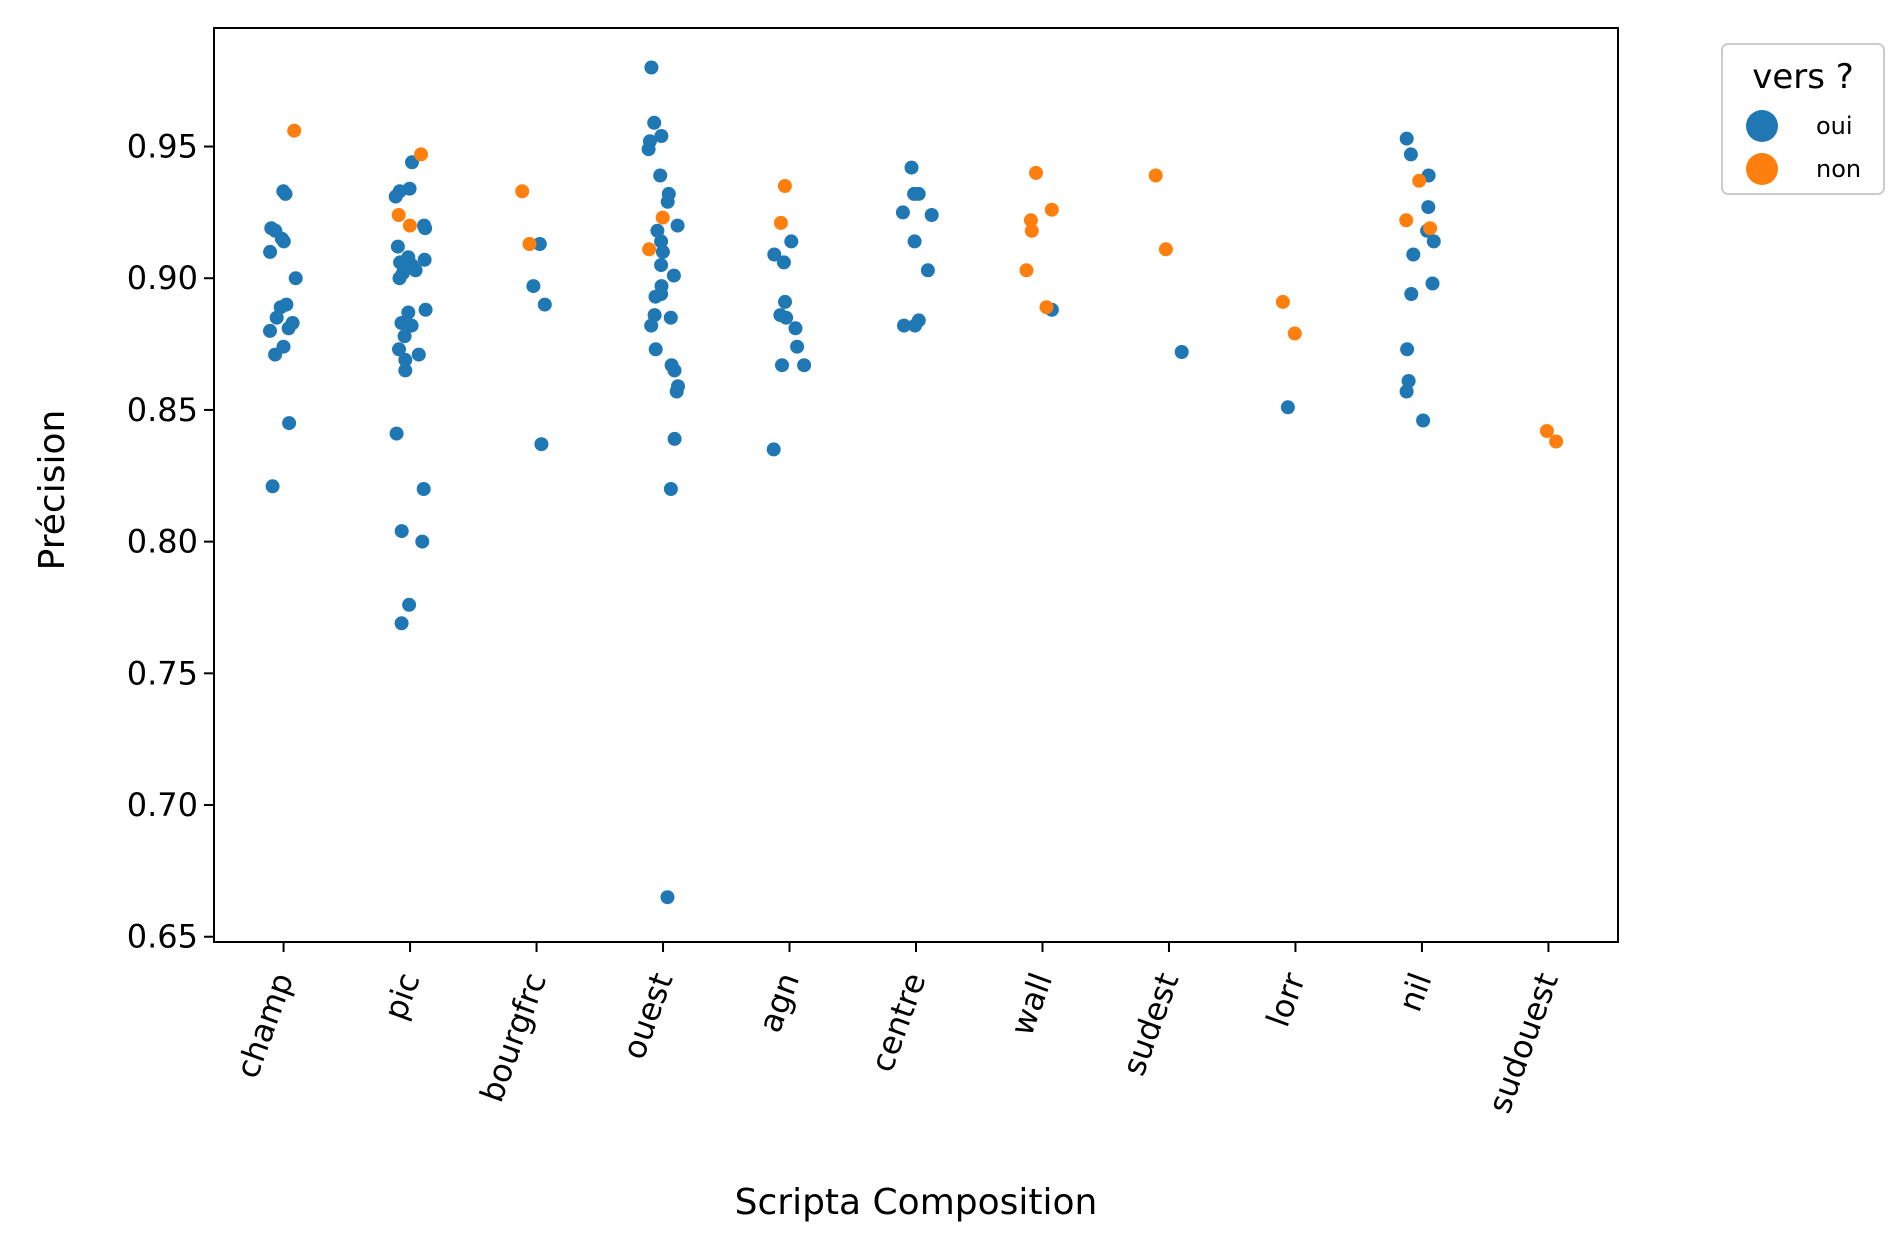 The width and height of the screenshot is (1900, 1246). What do you see at coordinates (898, 1022) in the screenshot?
I see `x-tick-label-centre: centre` at bounding box center [898, 1022].